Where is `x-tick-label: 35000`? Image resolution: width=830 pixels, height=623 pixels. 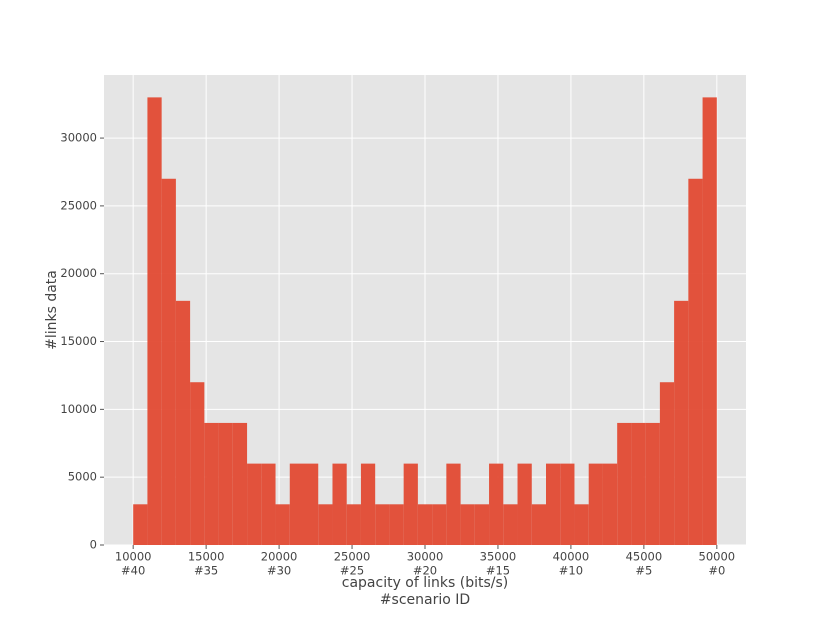
x-tick-label: 35000 is located at coordinates (498, 557).